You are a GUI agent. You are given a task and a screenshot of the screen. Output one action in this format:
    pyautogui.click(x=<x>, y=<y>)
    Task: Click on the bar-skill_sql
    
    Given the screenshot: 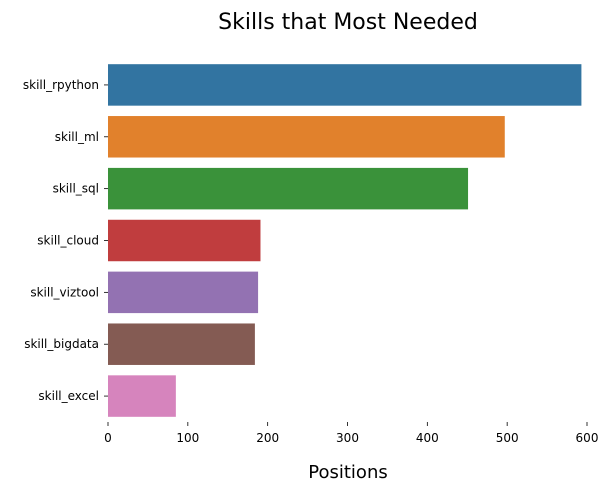 What is the action you would take?
    pyautogui.click(x=288, y=188)
    